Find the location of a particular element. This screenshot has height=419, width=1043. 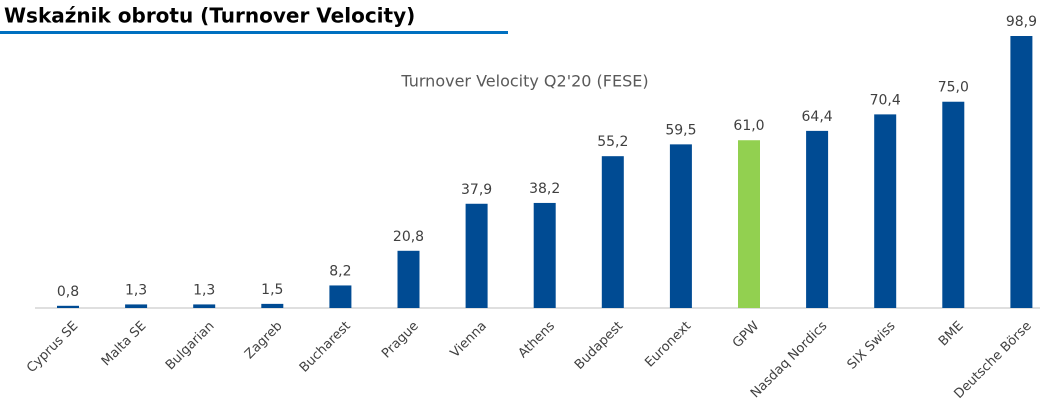

x-tick-label: Bucharest is located at coordinates (325, 347).